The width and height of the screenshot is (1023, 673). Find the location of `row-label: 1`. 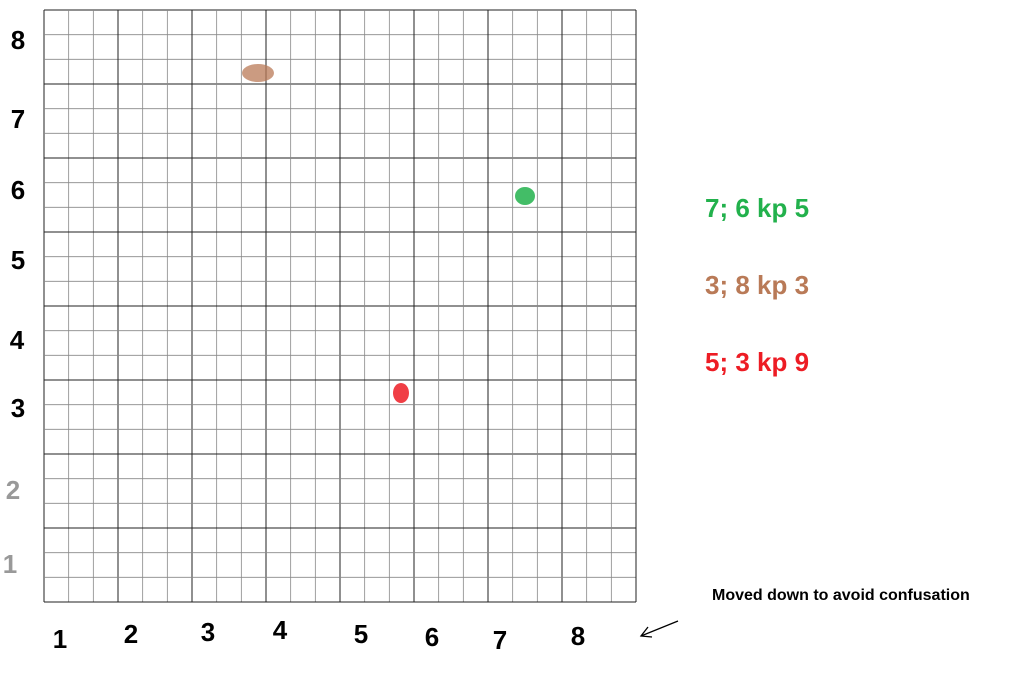

row-label: 1 is located at coordinates (10, 564).